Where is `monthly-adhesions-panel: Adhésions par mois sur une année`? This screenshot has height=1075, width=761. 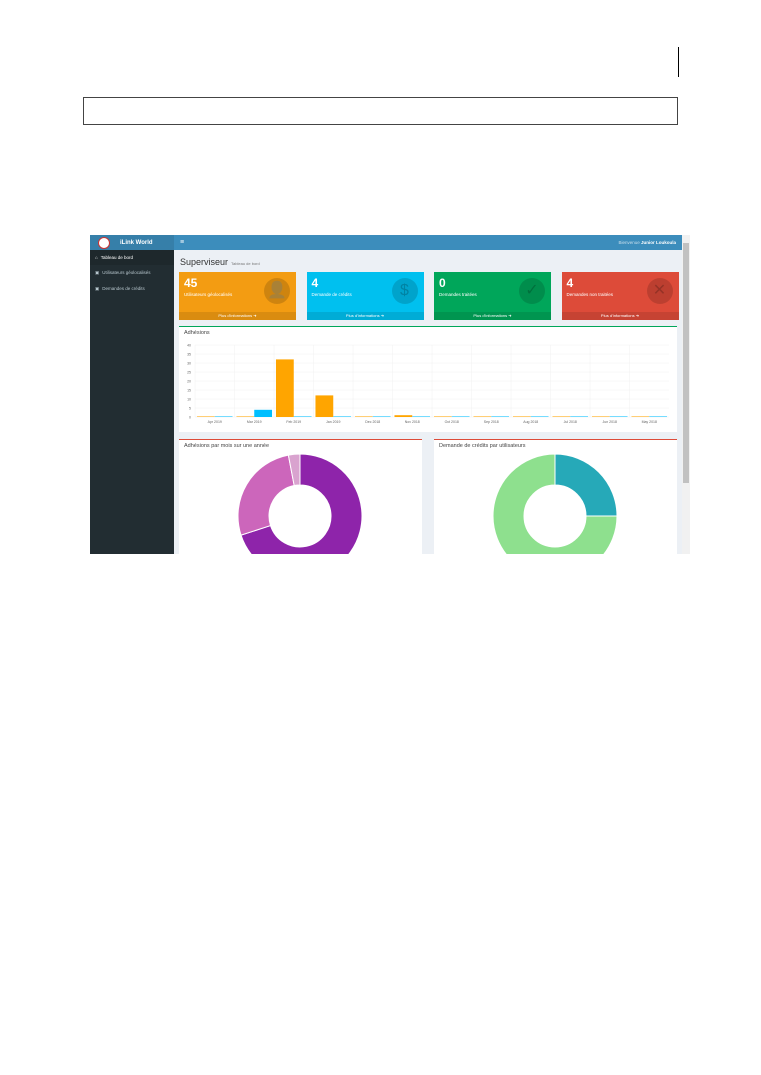
monthly-adhesions-panel: Adhésions par mois sur une année is located at coordinates (300, 496).